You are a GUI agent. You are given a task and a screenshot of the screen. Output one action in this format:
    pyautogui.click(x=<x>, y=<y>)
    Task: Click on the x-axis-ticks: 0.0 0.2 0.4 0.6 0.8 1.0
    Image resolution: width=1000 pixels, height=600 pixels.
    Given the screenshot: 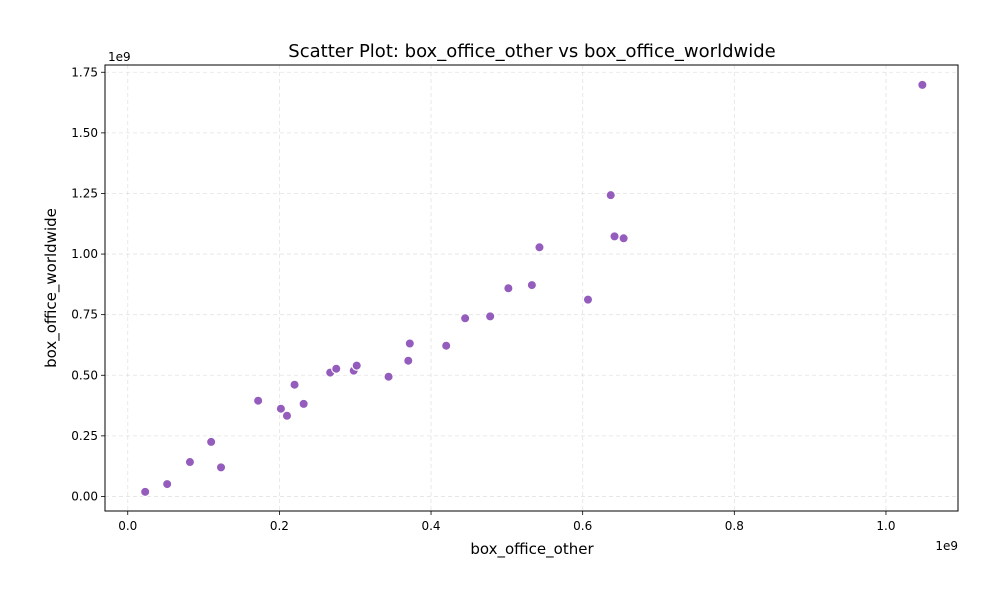 What is the action you would take?
    pyautogui.click(x=507, y=522)
    